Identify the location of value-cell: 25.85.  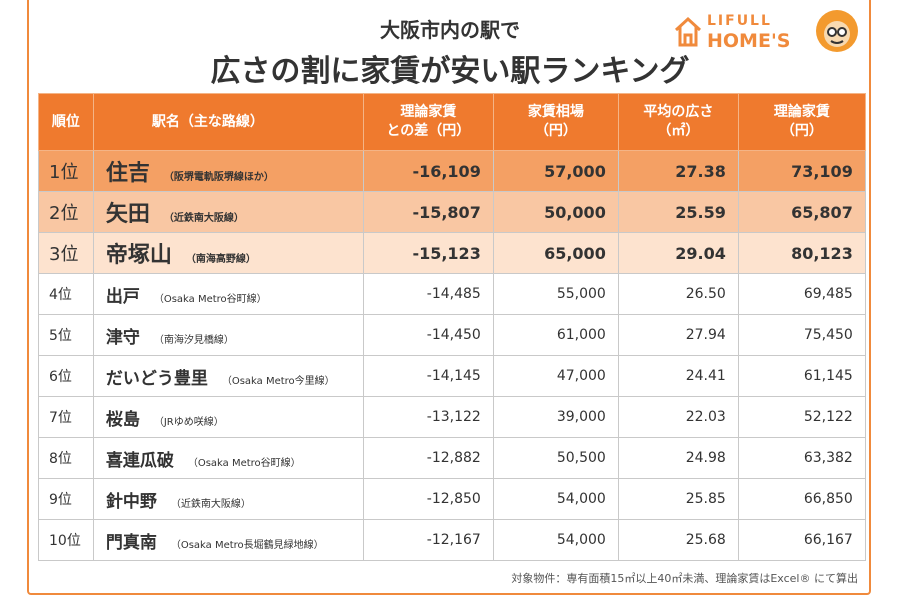
(678, 499).